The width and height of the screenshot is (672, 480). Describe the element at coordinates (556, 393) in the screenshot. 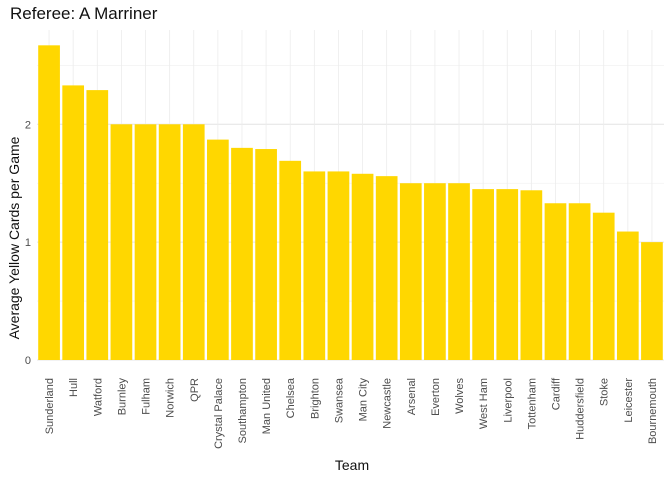

I see `x-tick-label: Cardiff` at that location.